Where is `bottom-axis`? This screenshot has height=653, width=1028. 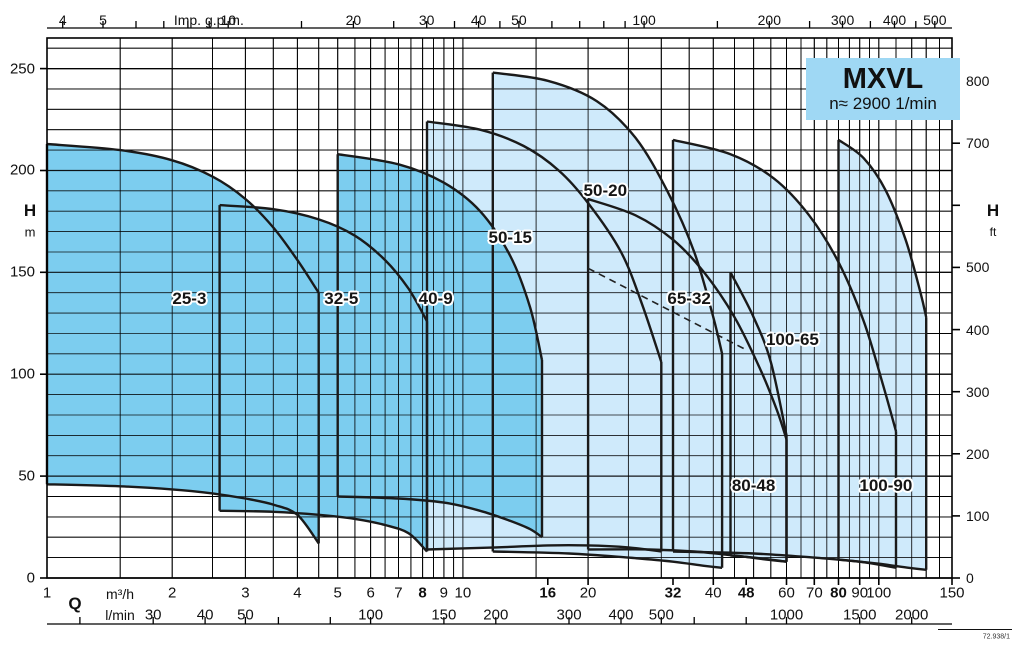 bottom-axis is located at coordinates (500, 601).